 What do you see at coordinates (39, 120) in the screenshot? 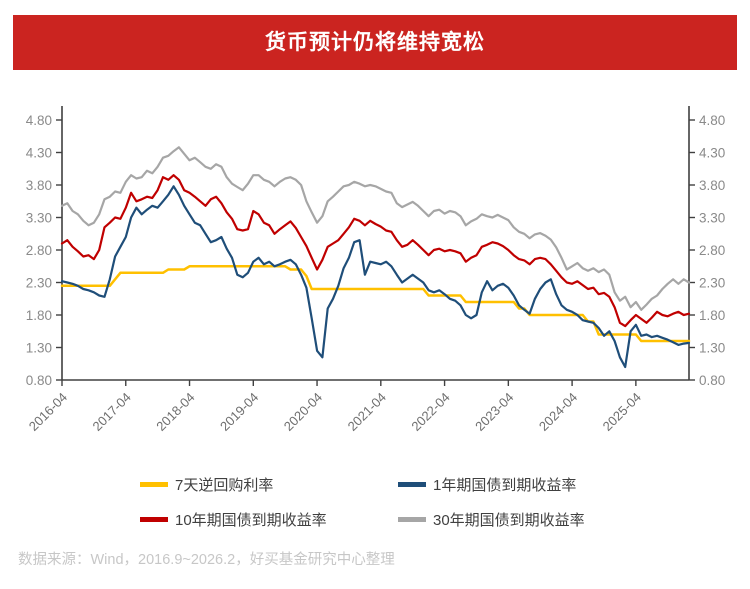
I see `y-tick-label-left: 4.80` at bounding box center [39, 120].